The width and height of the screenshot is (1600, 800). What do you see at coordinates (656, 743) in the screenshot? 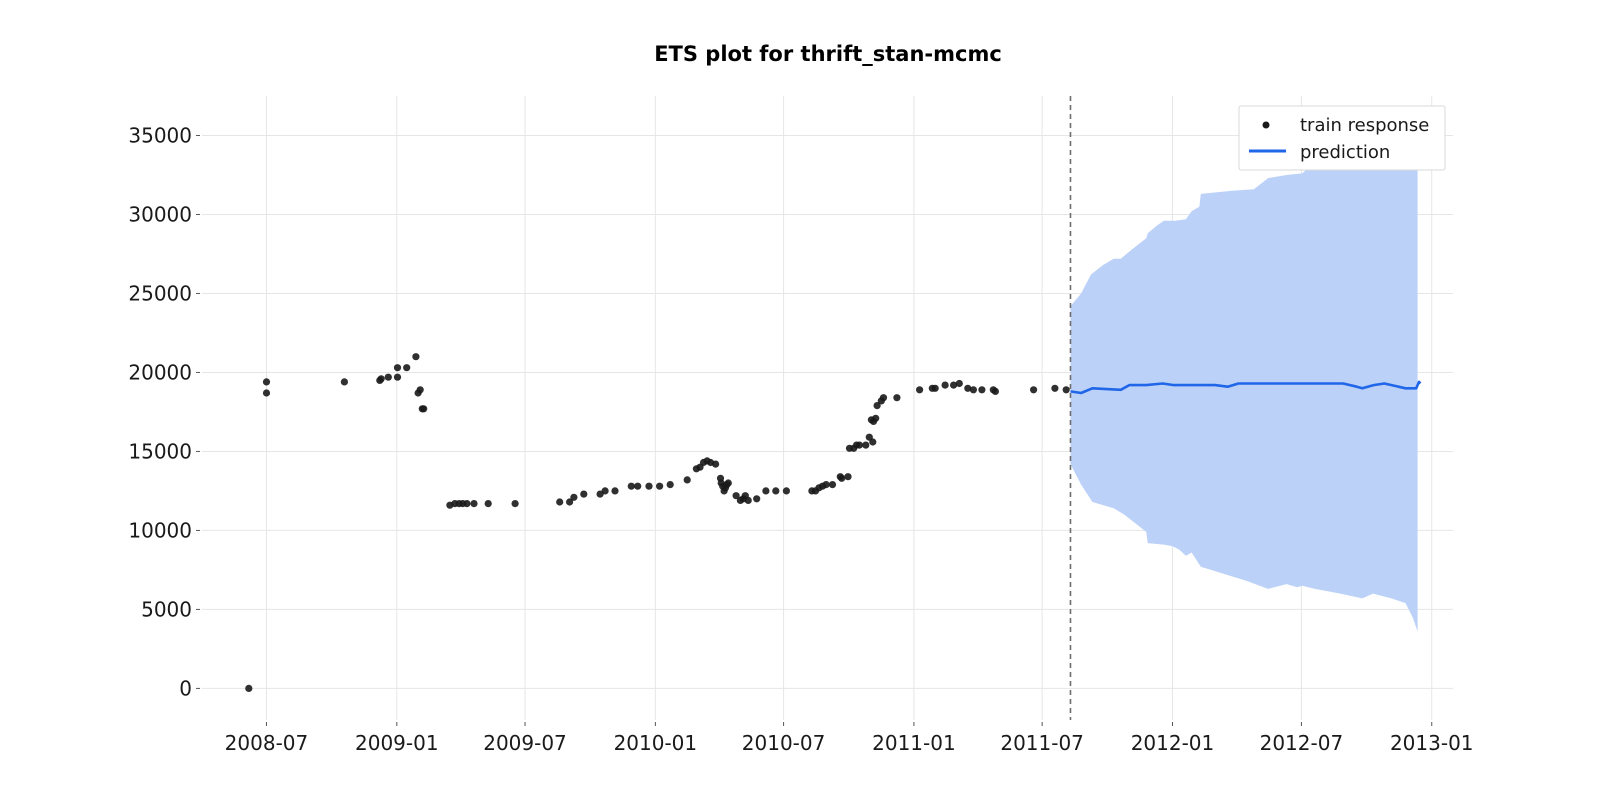
I see `x-tick-label: 2010-01` at bounding box center [656, 743].